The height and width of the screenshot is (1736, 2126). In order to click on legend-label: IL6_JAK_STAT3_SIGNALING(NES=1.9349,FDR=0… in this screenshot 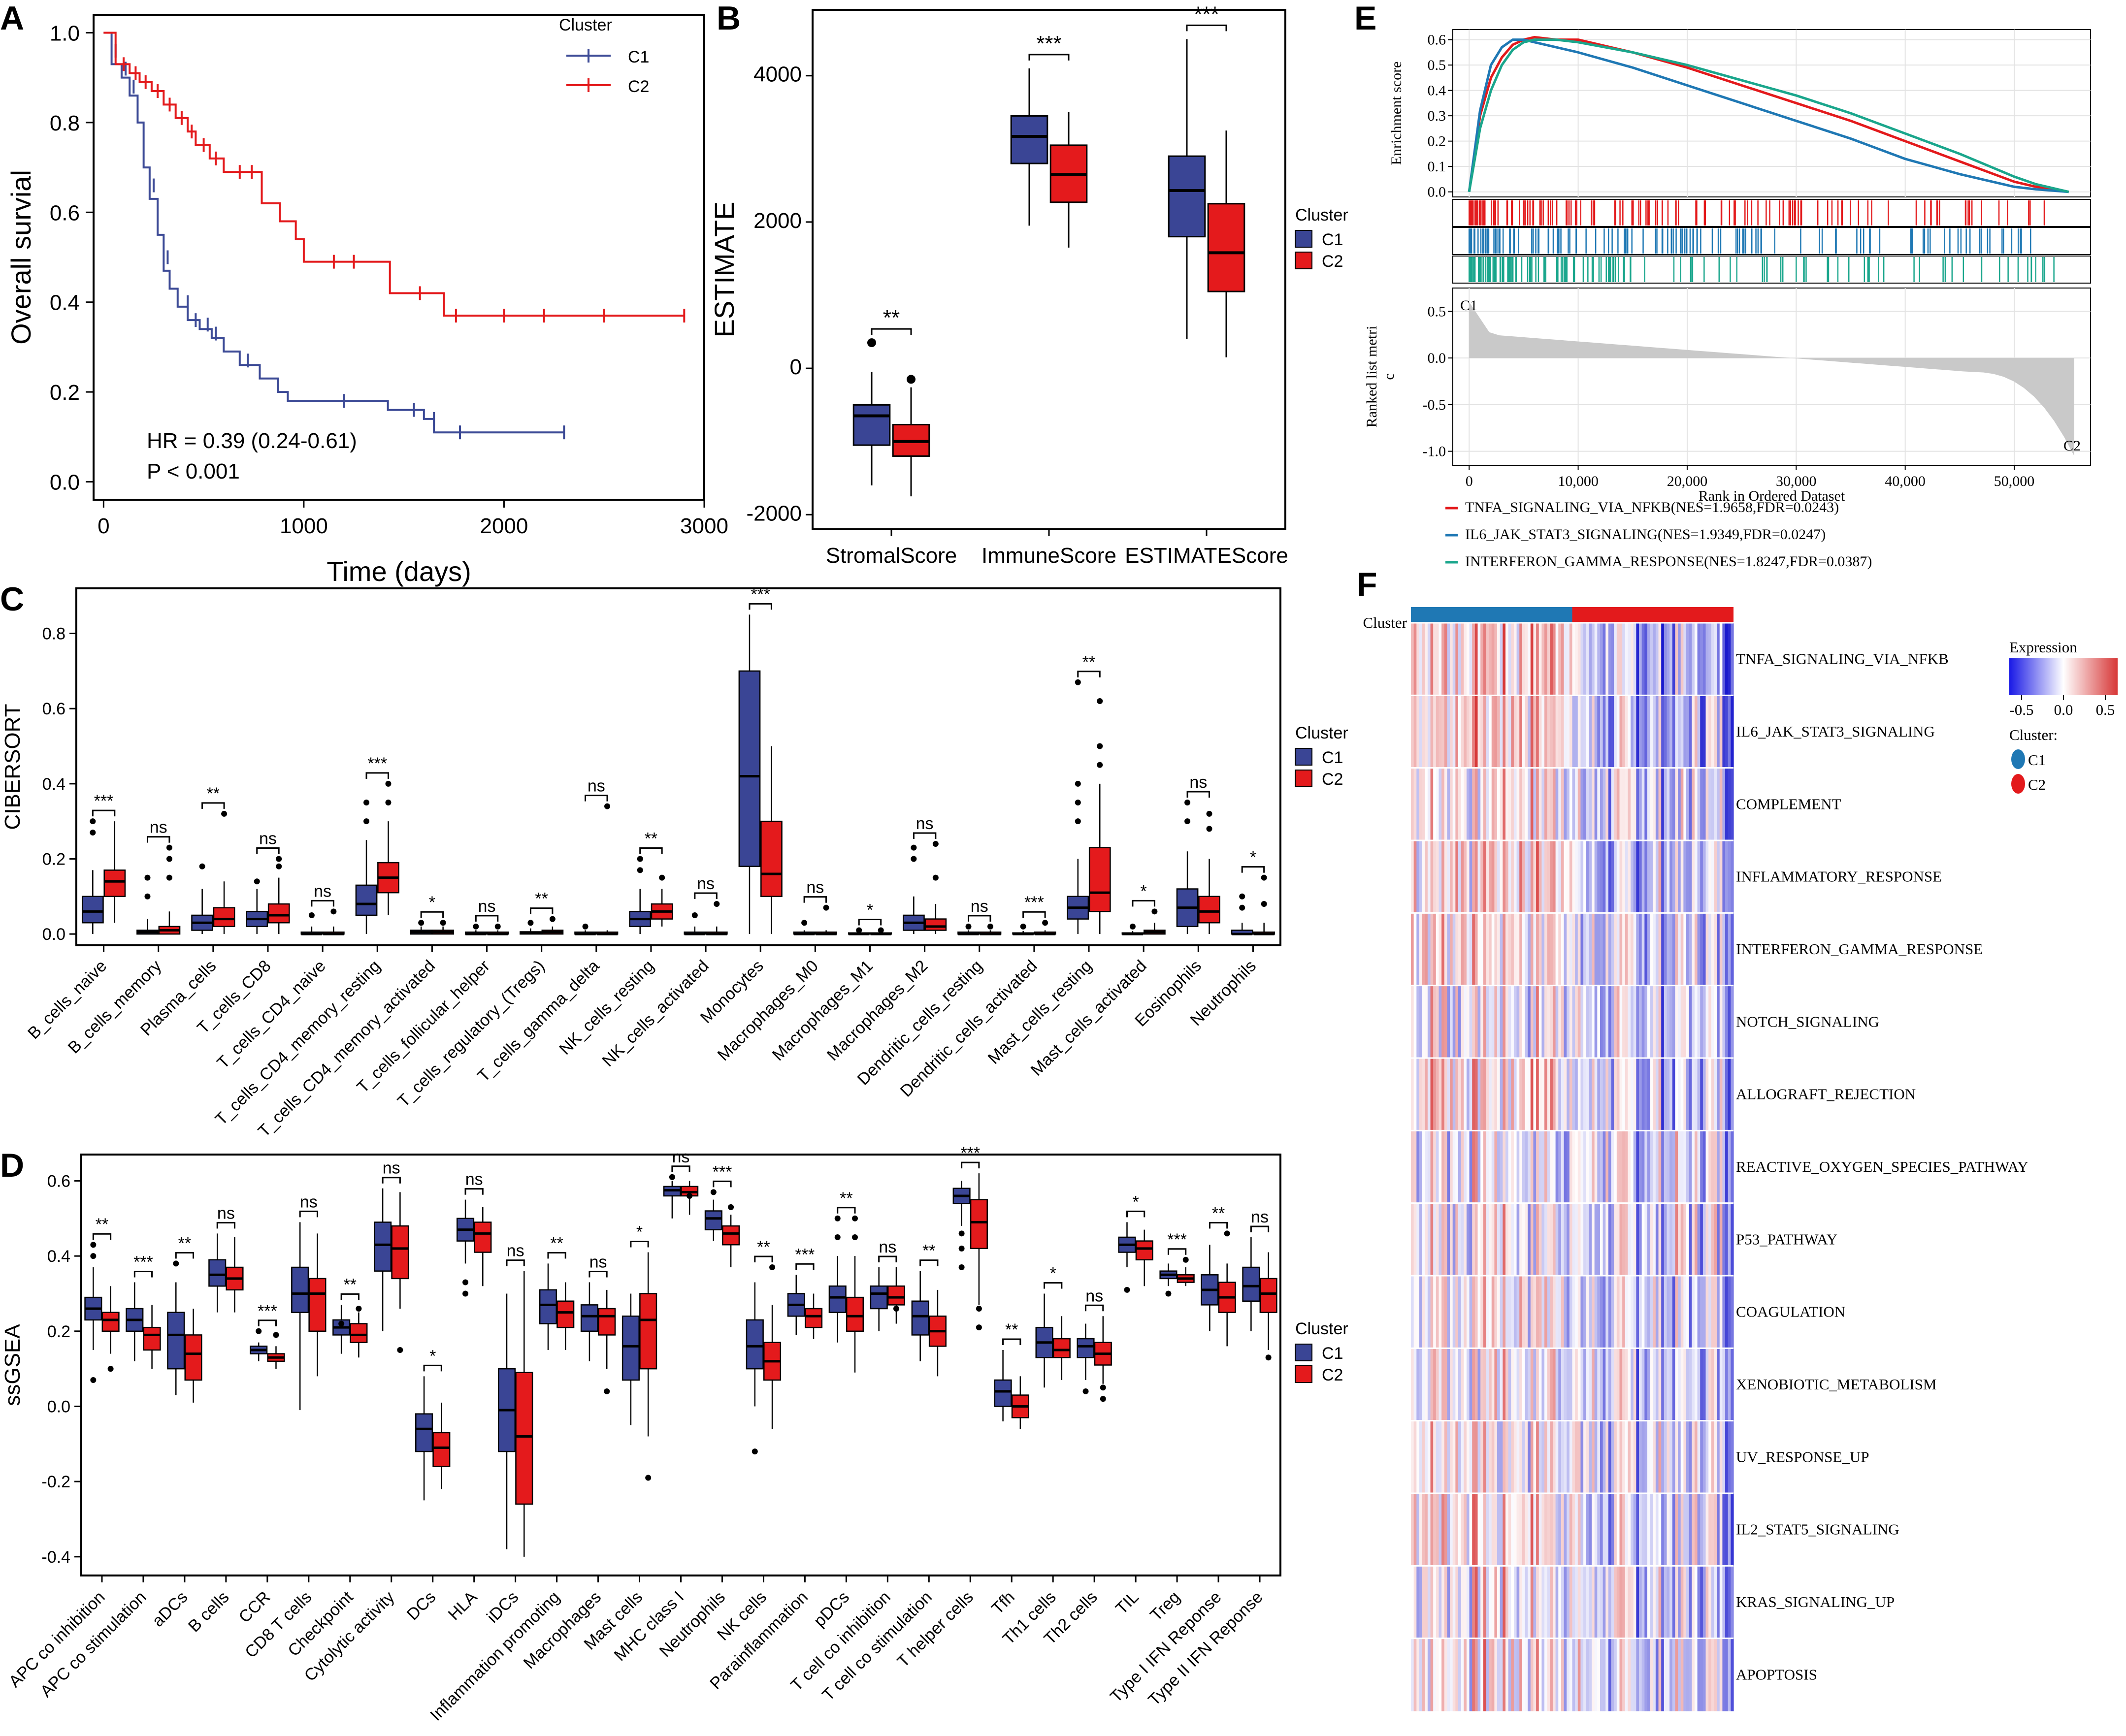, I will do `click(1645, 534)`.